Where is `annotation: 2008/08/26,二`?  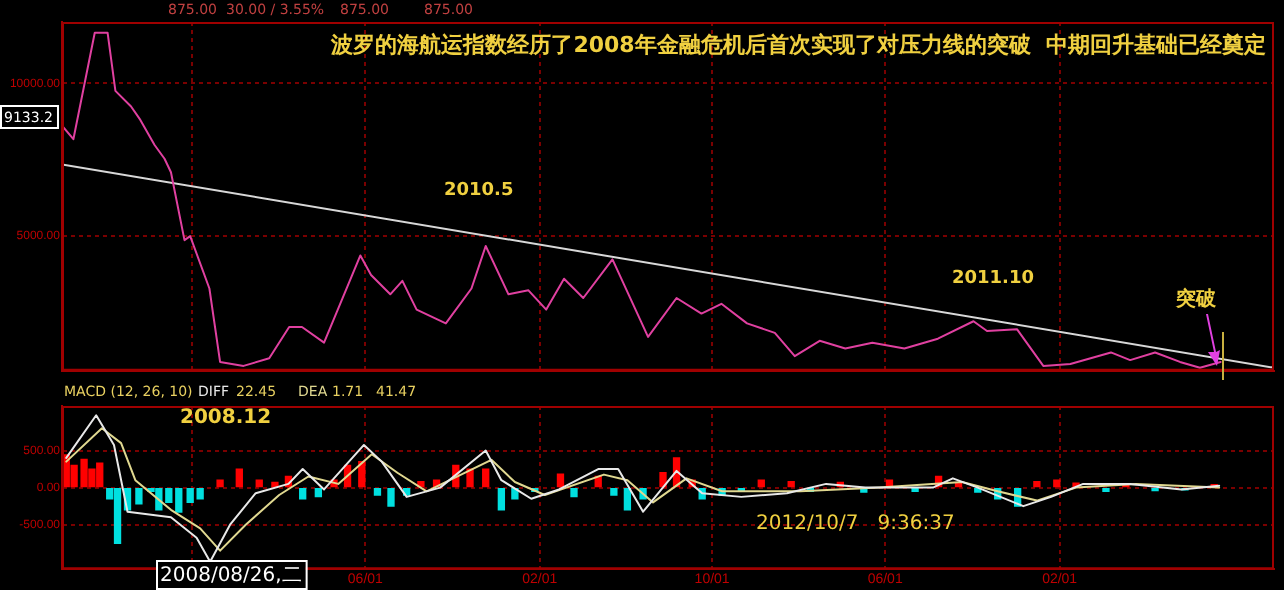 annotation: 2008/08/26,二 is located at coordinates (231, 576).